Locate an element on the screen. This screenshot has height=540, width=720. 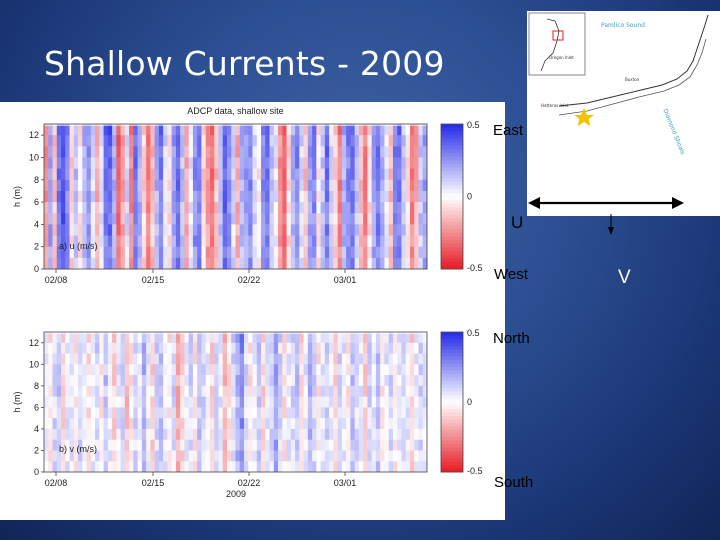
colorbar-tick-label: 0.5 is located at coordinates (473, 125).